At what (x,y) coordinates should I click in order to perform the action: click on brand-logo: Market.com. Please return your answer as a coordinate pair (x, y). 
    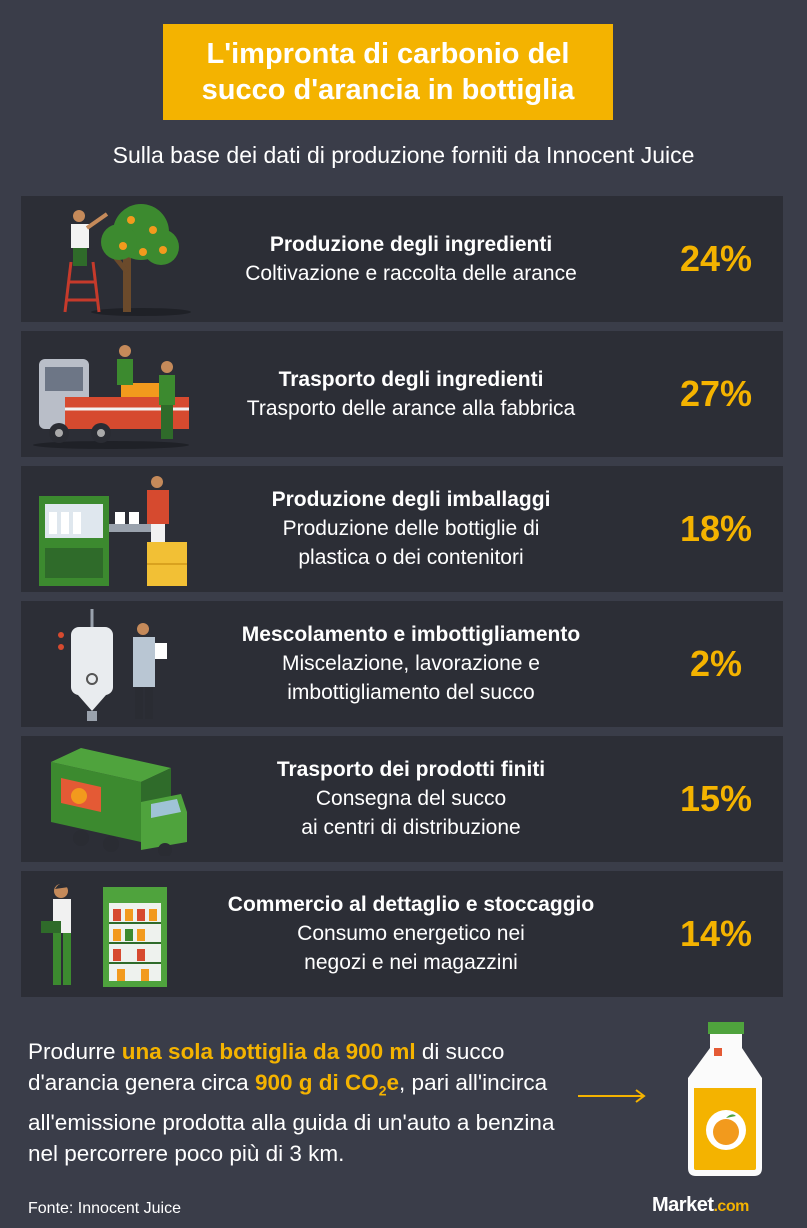
    Looking at the image, I should click on (700, 1205).